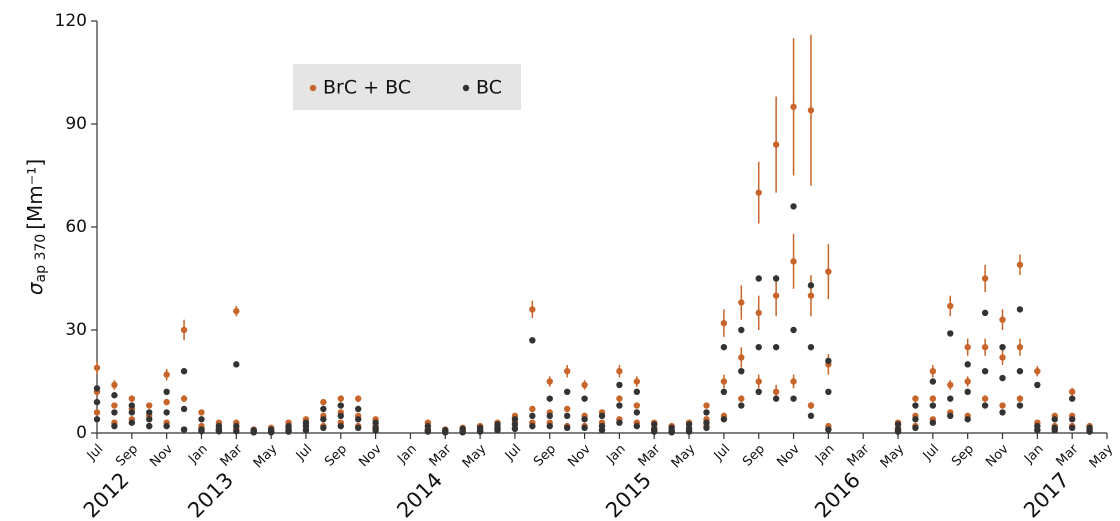 This screenshot has width=1120, height=521. I want to click on y-label-subscript: ap 370, so click(41, 258).